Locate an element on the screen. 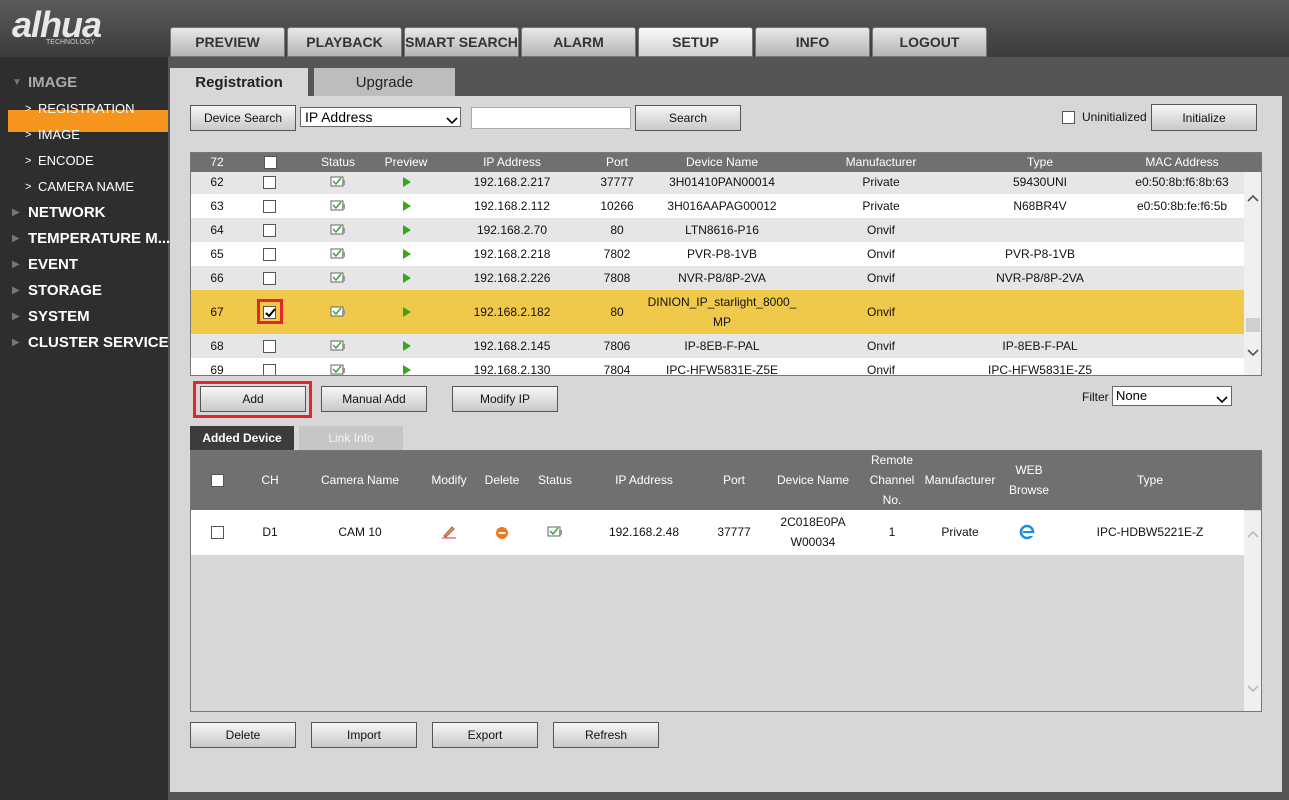  nav-tab: SETUP is located at coordinates (695, 42).